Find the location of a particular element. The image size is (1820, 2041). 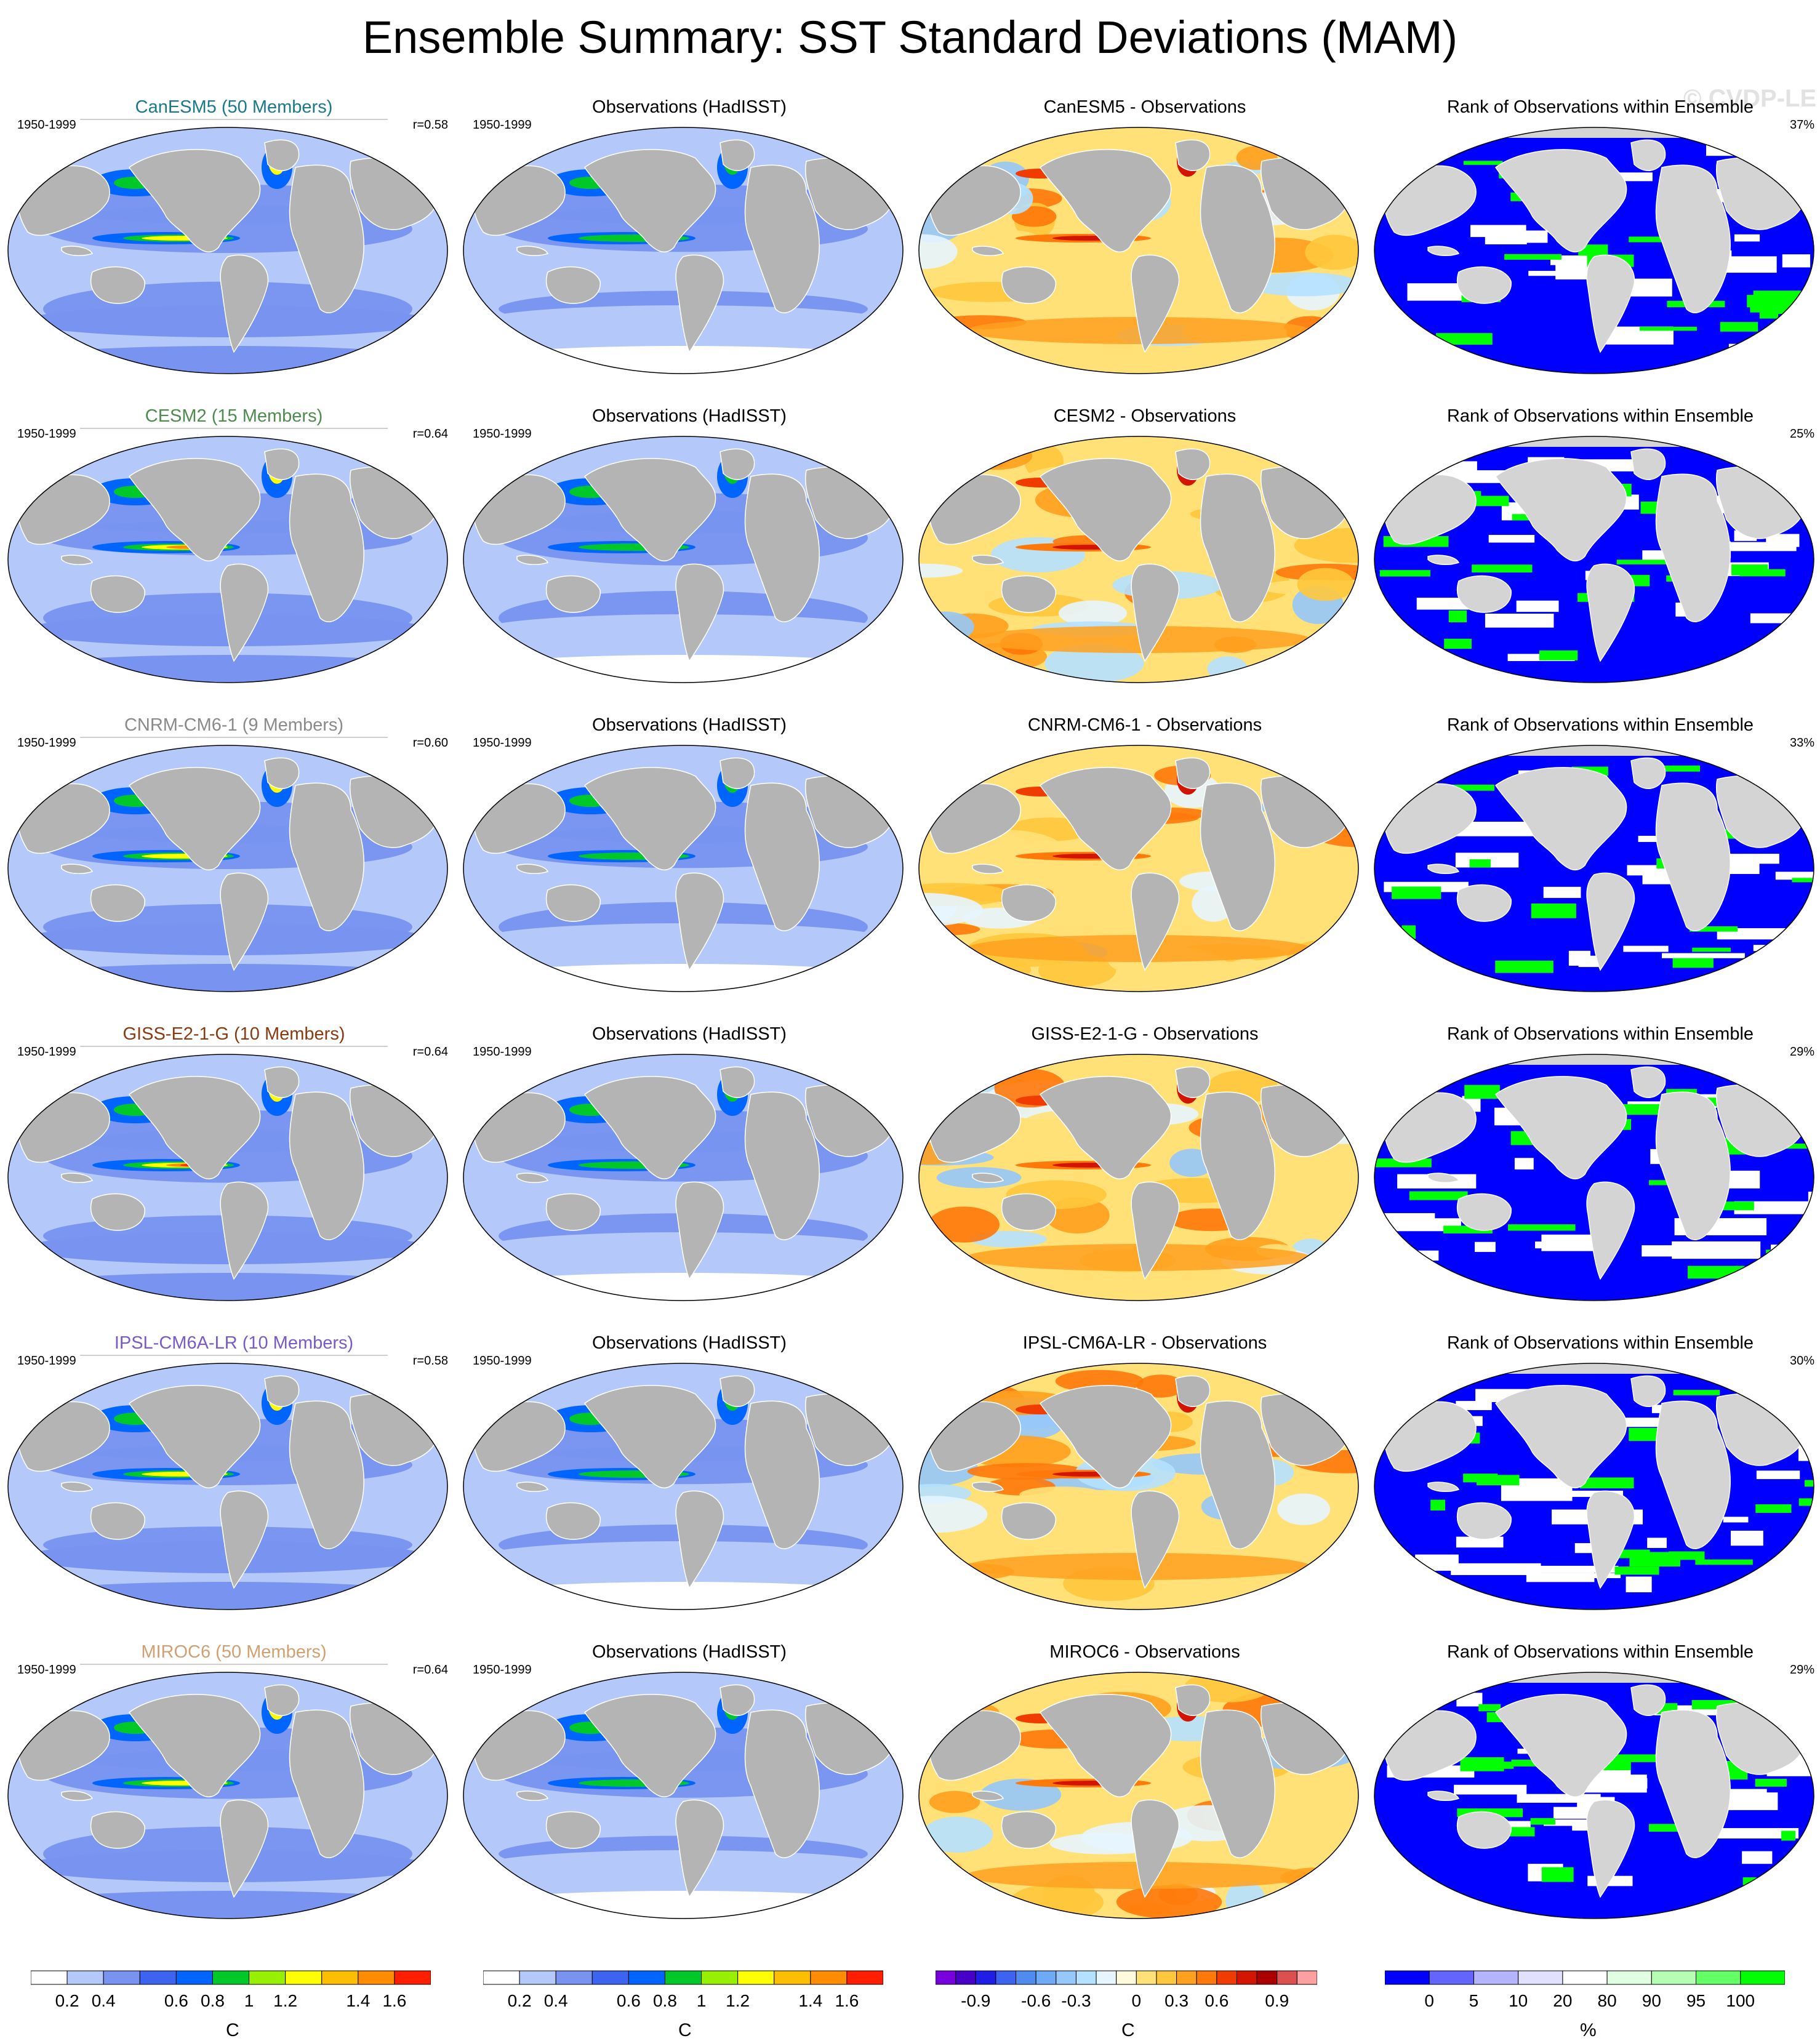

colorbar-swatches: 0 5 10 20 80 90 95 100 is located at coordinates (1585, 1990).